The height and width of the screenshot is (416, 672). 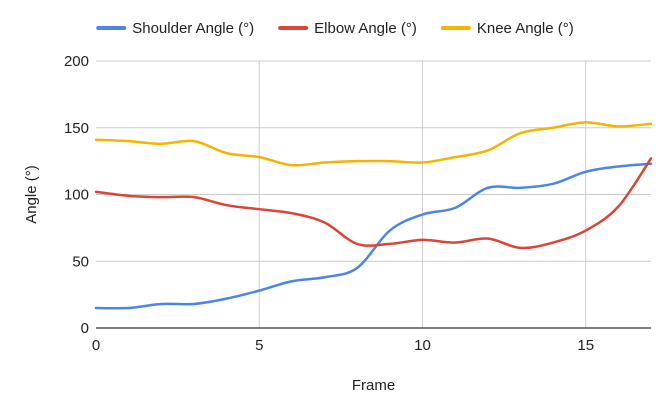 I want to click on y-tick-label: 150, so click(x=76, y=128).